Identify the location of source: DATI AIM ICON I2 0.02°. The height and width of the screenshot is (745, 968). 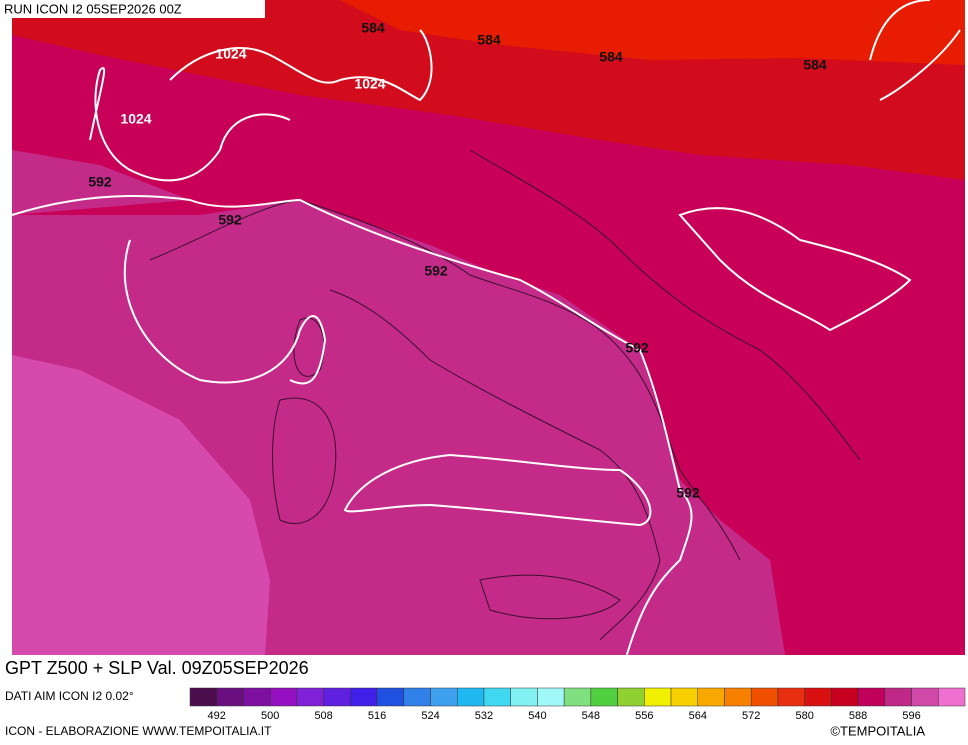
(69, 696).